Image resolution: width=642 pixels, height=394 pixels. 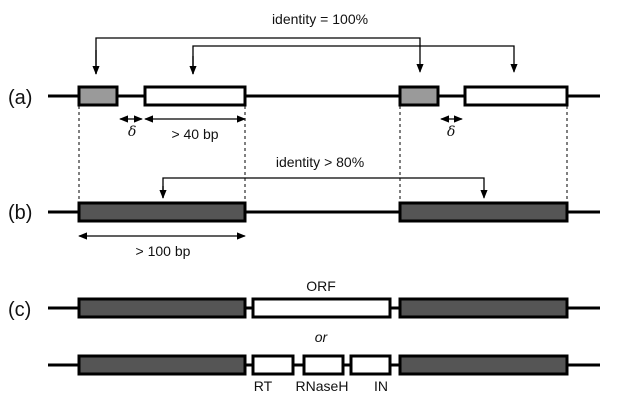 I want to click on in-domain-box, so click(x=370, y=365).